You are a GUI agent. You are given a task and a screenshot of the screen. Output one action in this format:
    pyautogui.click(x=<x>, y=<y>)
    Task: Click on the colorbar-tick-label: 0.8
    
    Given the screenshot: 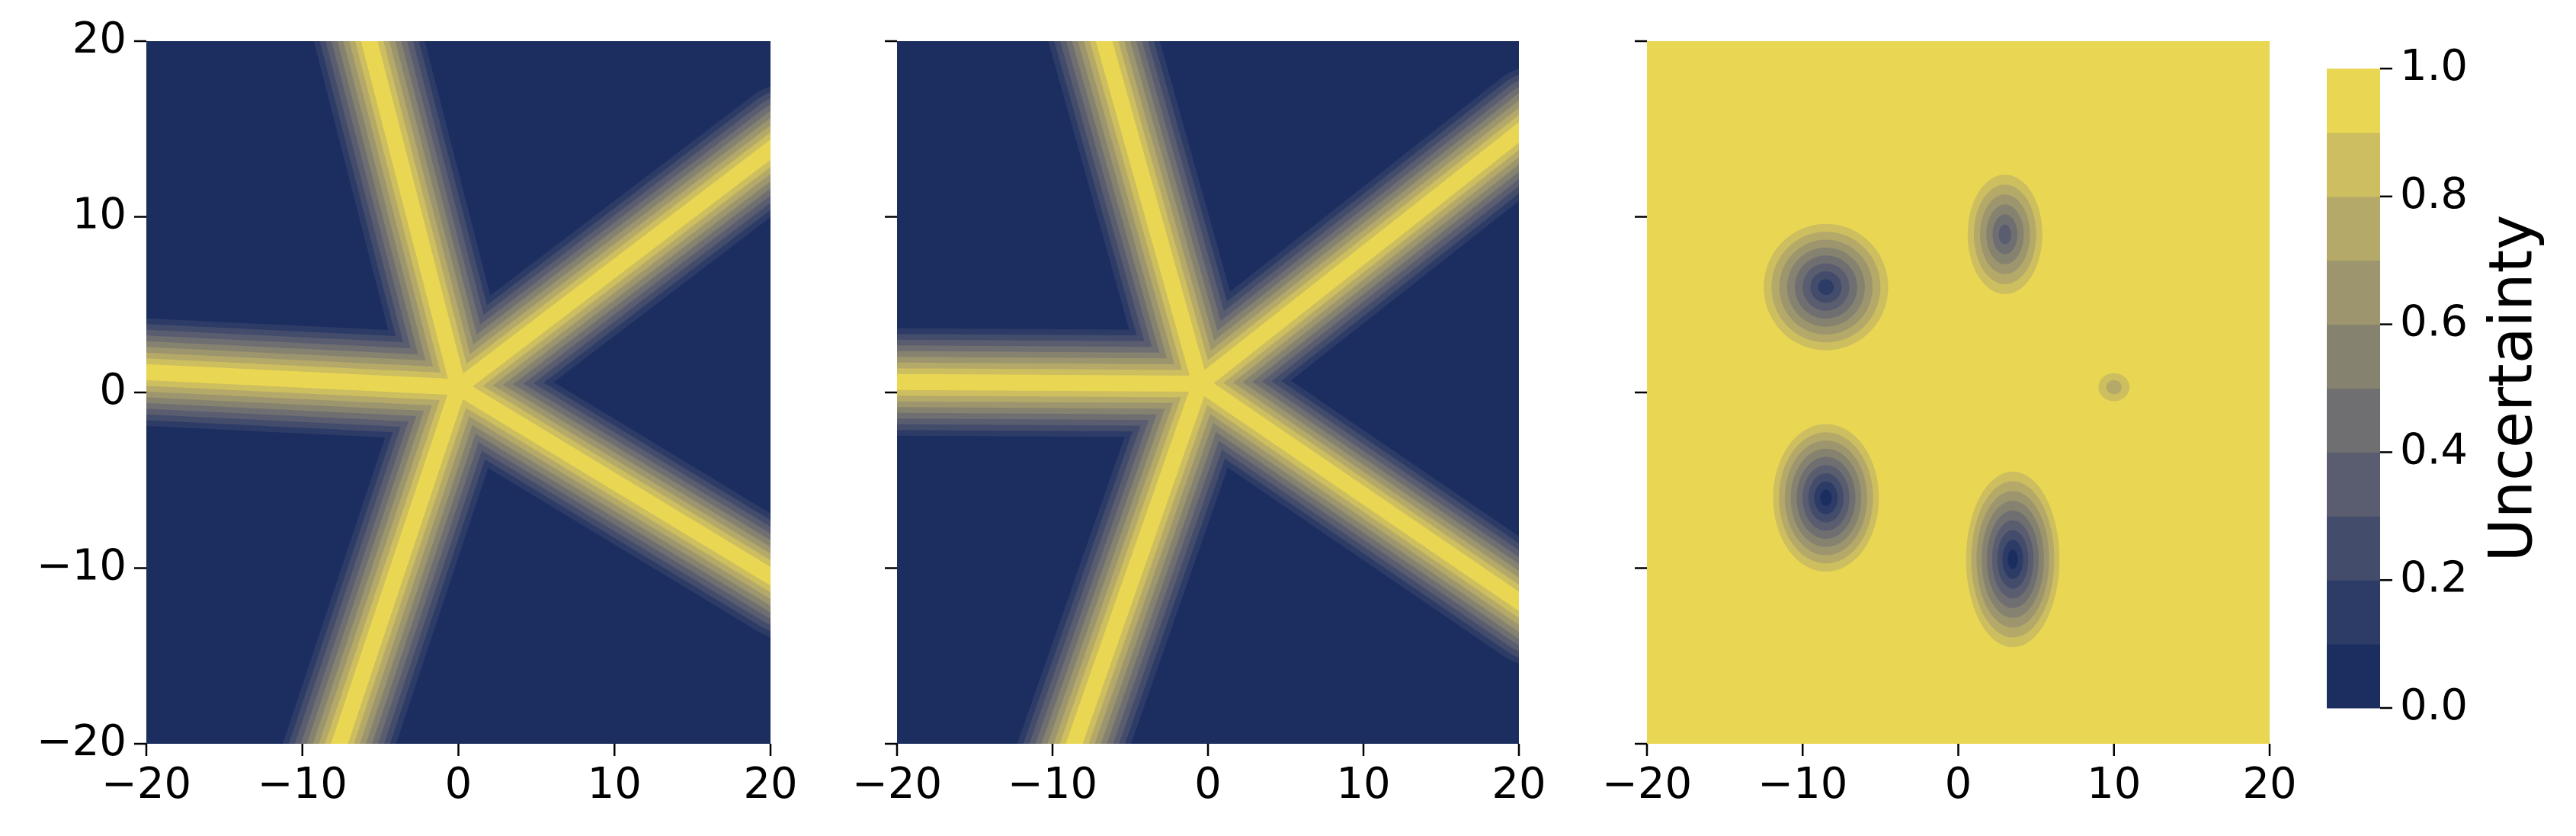 What is the action you would take?
    pyautogui.click(x=2434, y=194)
    